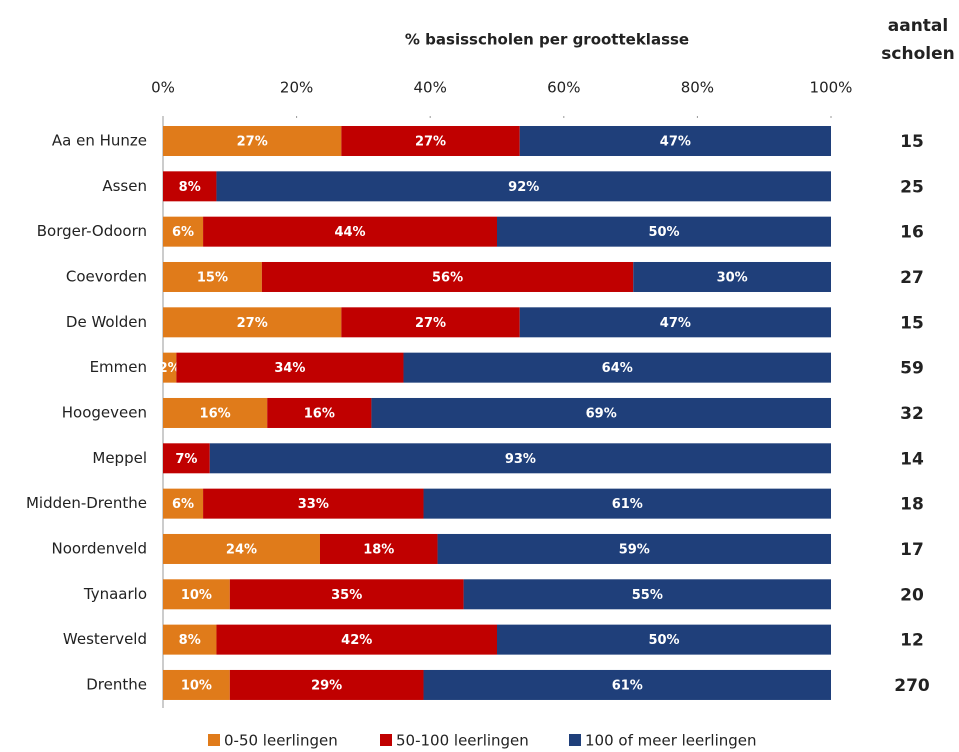  I want to click on category-label: Midden-Drenthe, so click(86, 503).